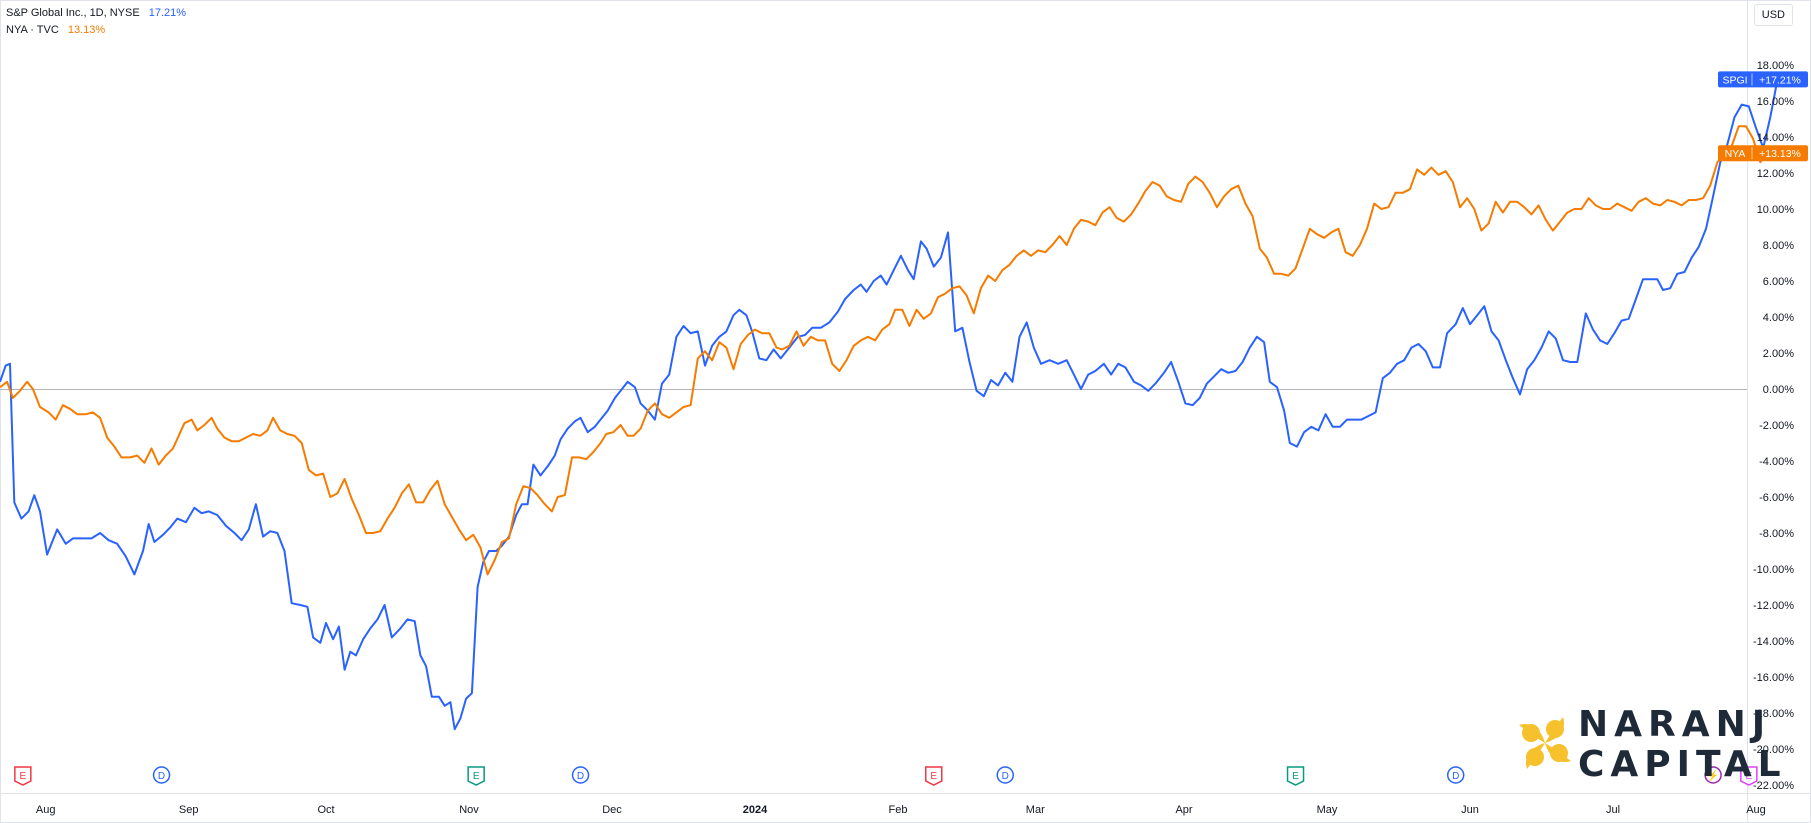 The width and height of the screenshot is (1811, 823). What do you see at coordinates (1776, 462) in the screenshot?
I see `y-tick-label: -4.00%` at bounding box center [1776, 462].